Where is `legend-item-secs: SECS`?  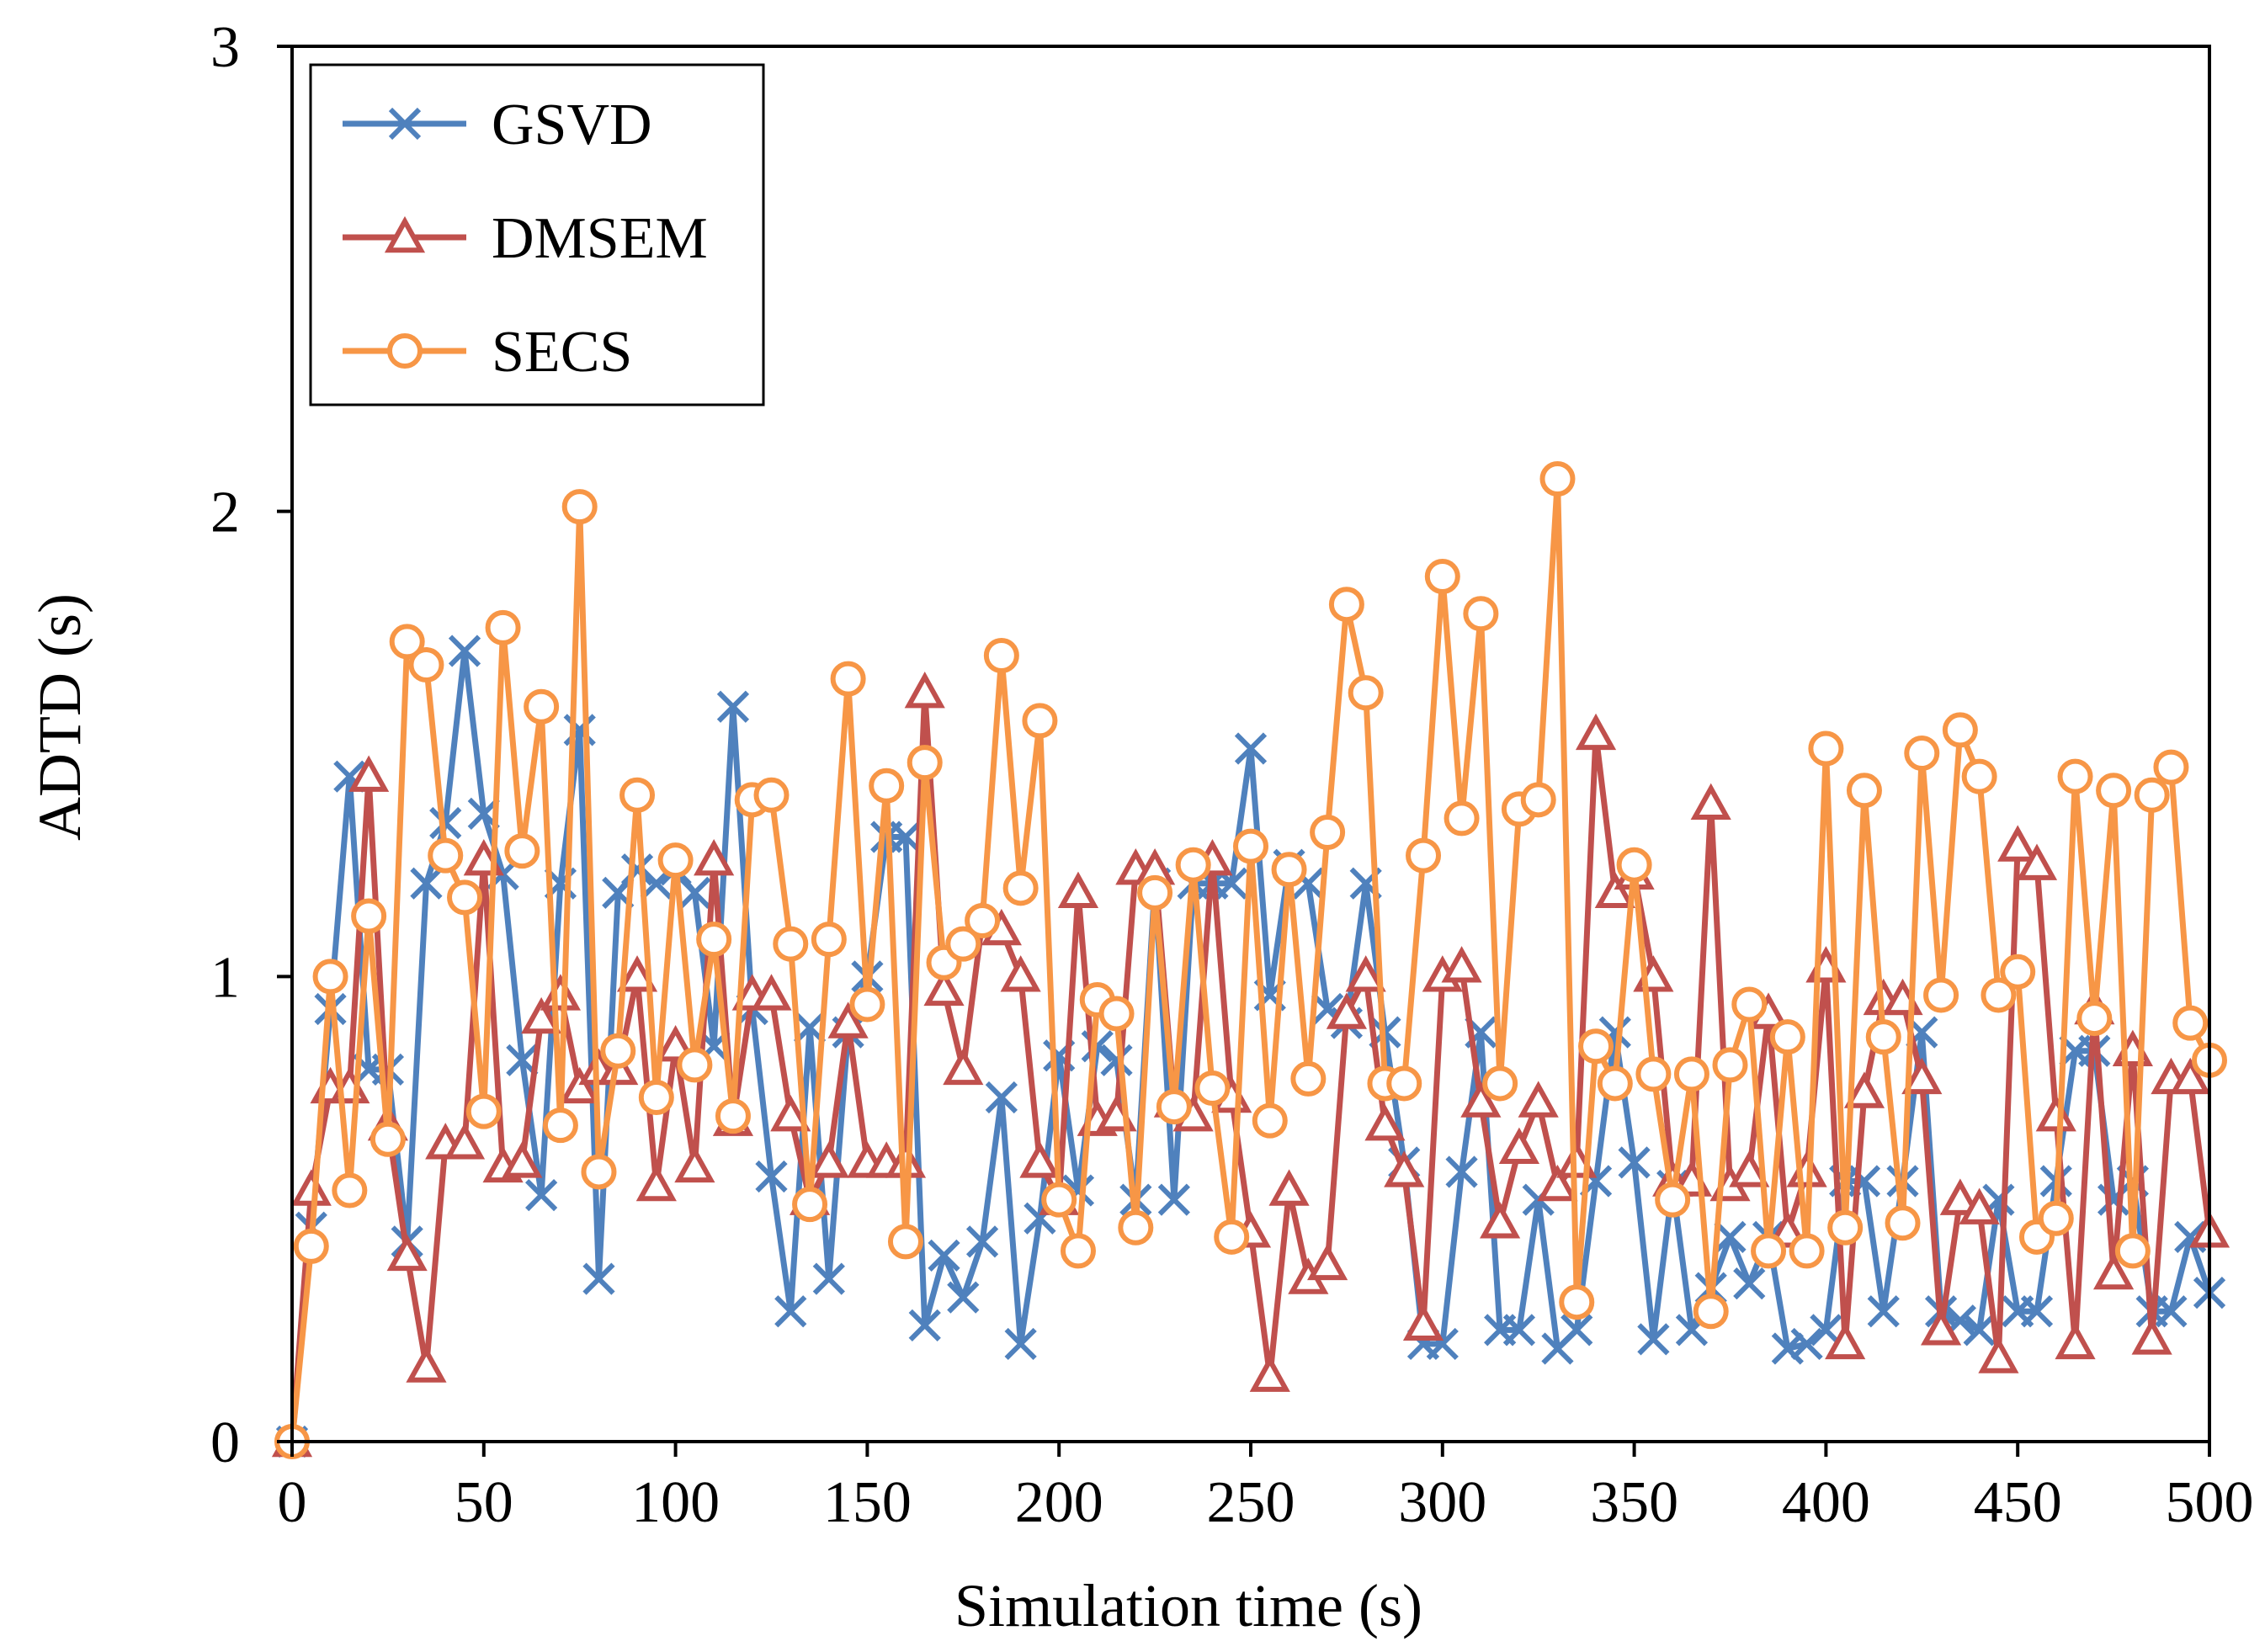
legend-item-secs: SECS is located at coordinates (487, 352).